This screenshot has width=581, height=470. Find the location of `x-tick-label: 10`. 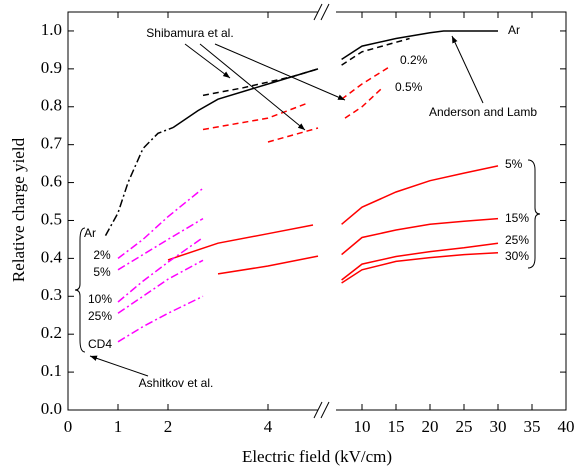

x-tick-label: 10 is located at coordinates (362, 426).